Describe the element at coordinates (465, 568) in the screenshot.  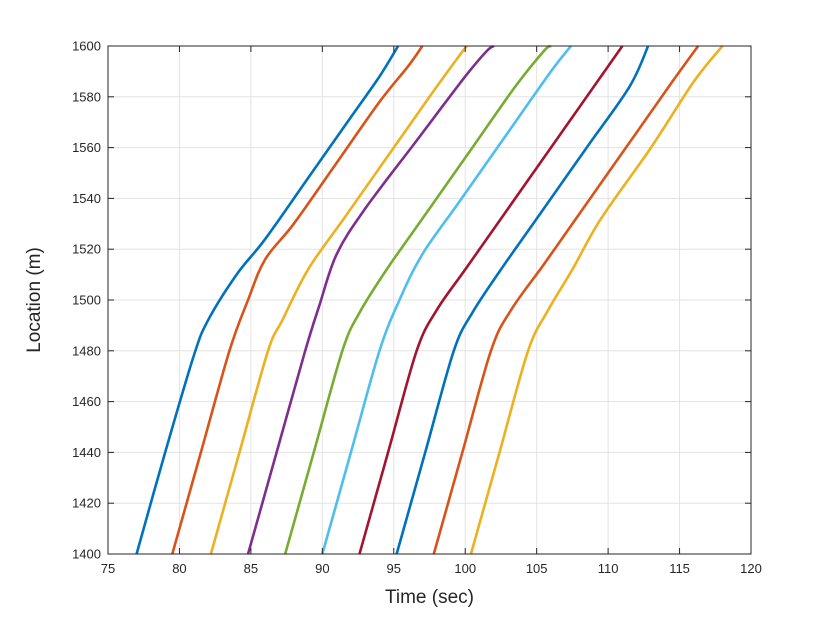
I see `x-tick-label: 100` at that location.